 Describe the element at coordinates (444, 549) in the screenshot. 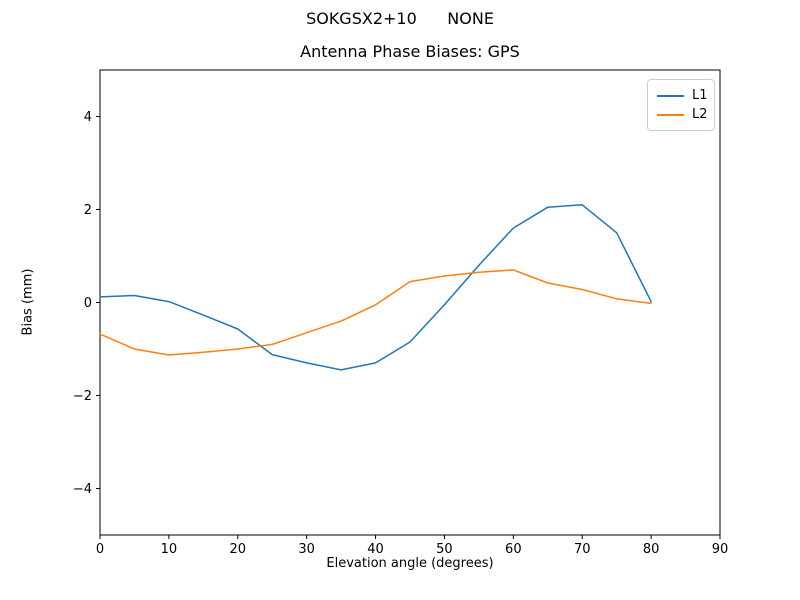

I see `x-tick-label: 50` at that location.